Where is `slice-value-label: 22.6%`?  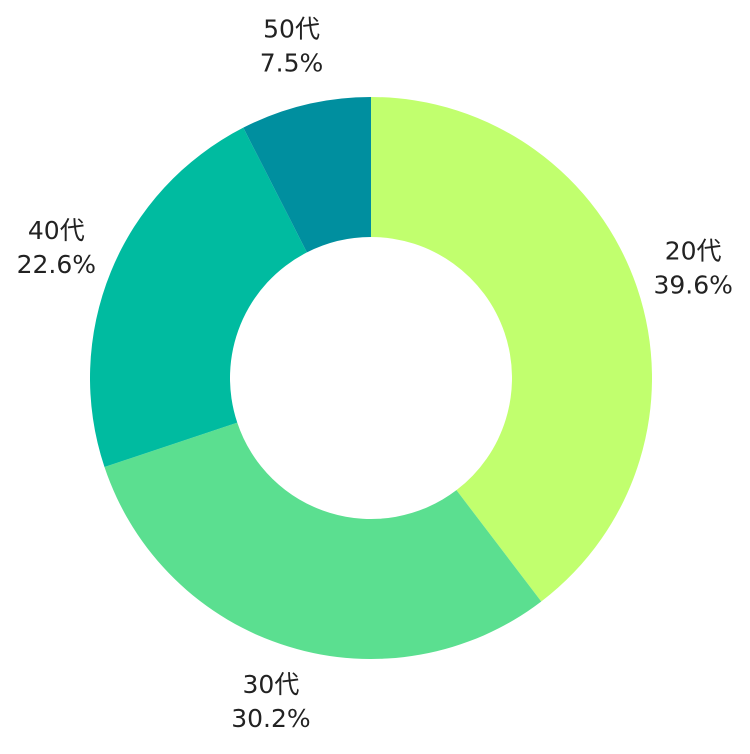
slice-value-label: 22.6% is located at coordinates (56, 264).